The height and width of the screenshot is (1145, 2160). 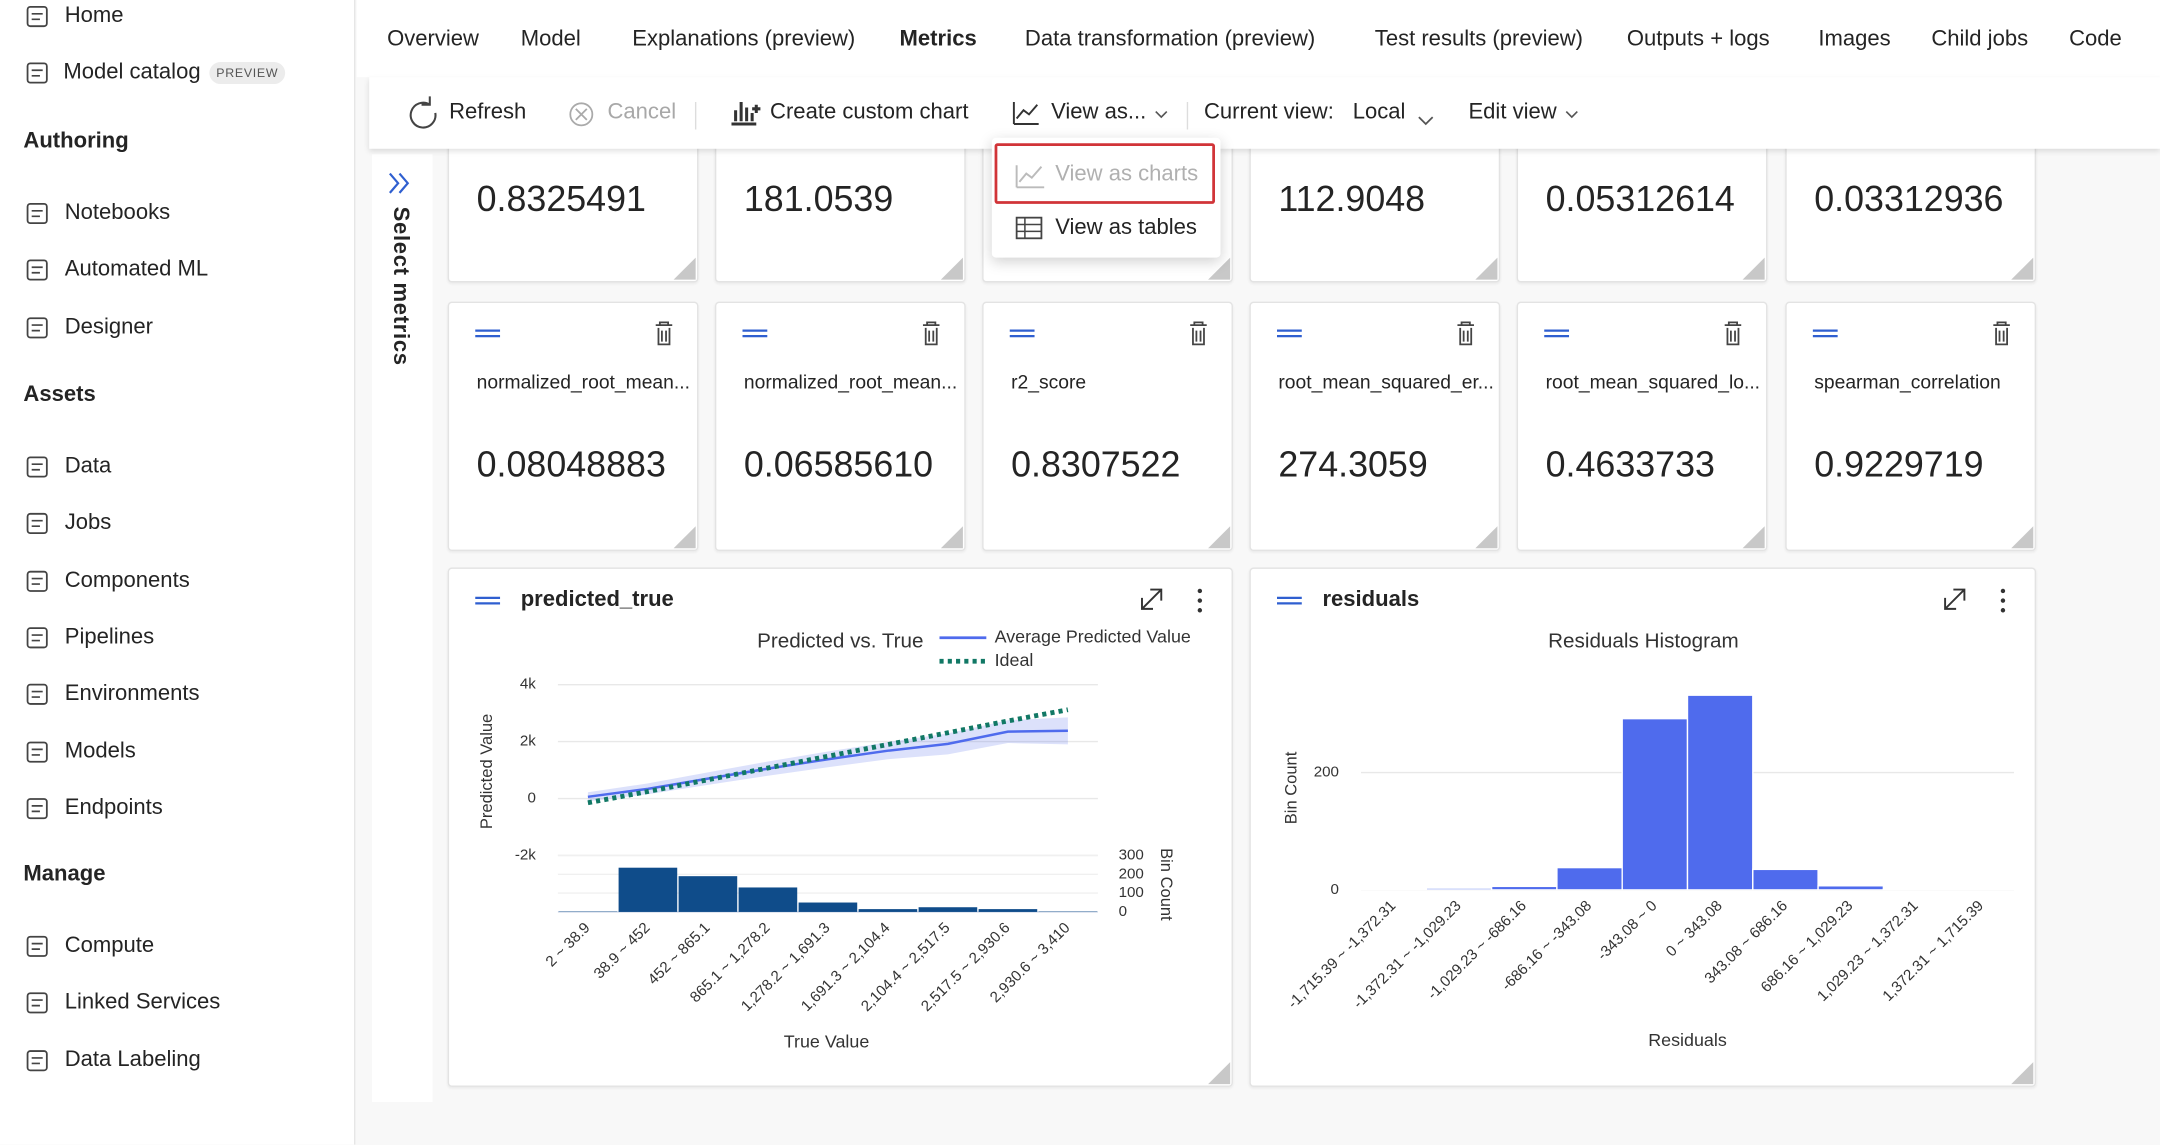 I want to click on nav-section-title: Authoring, so click(x=76, y=141).